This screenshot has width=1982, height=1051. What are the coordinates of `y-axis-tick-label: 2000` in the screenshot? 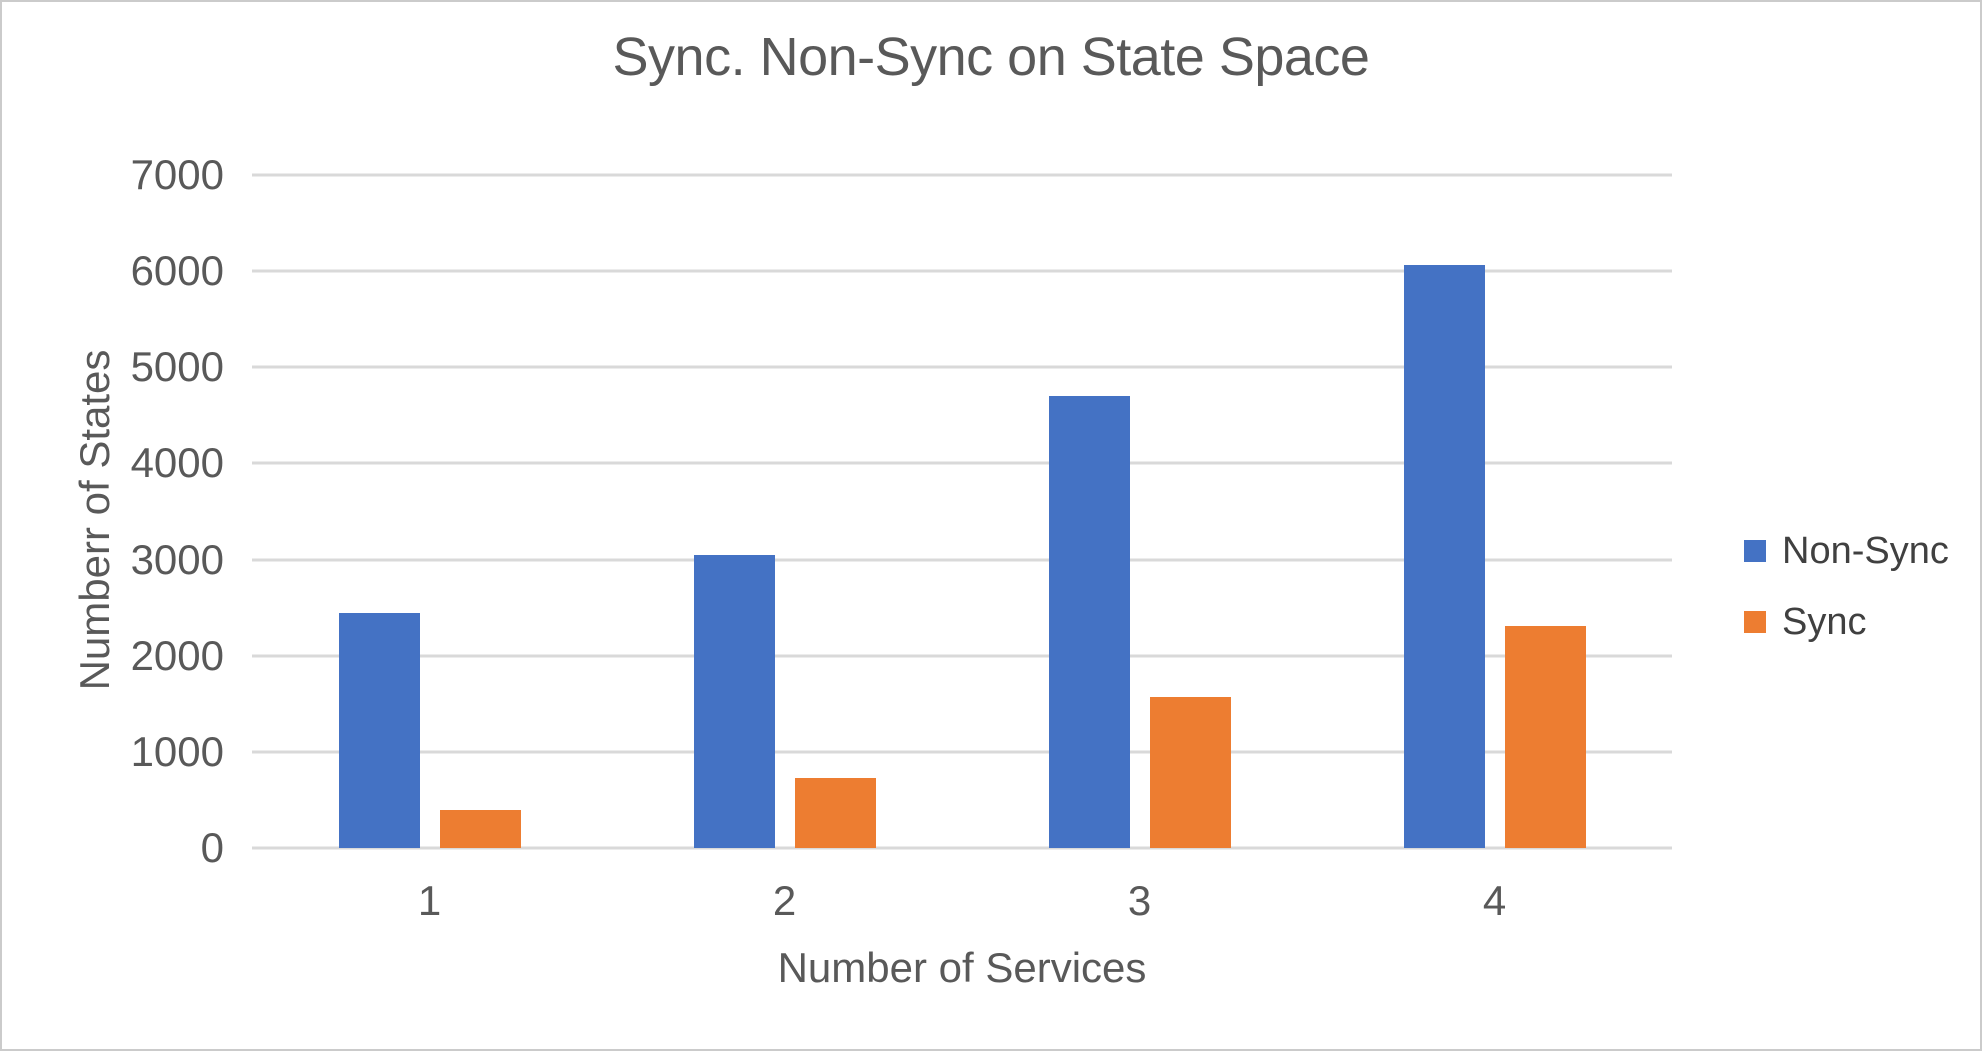 It's located at (177, 655).